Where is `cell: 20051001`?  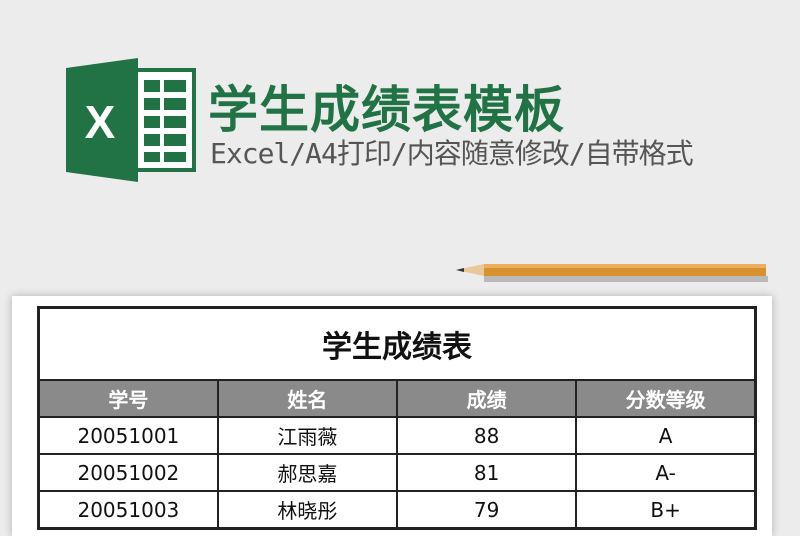 cell: 20051001 is located at coordinates (128, 435).